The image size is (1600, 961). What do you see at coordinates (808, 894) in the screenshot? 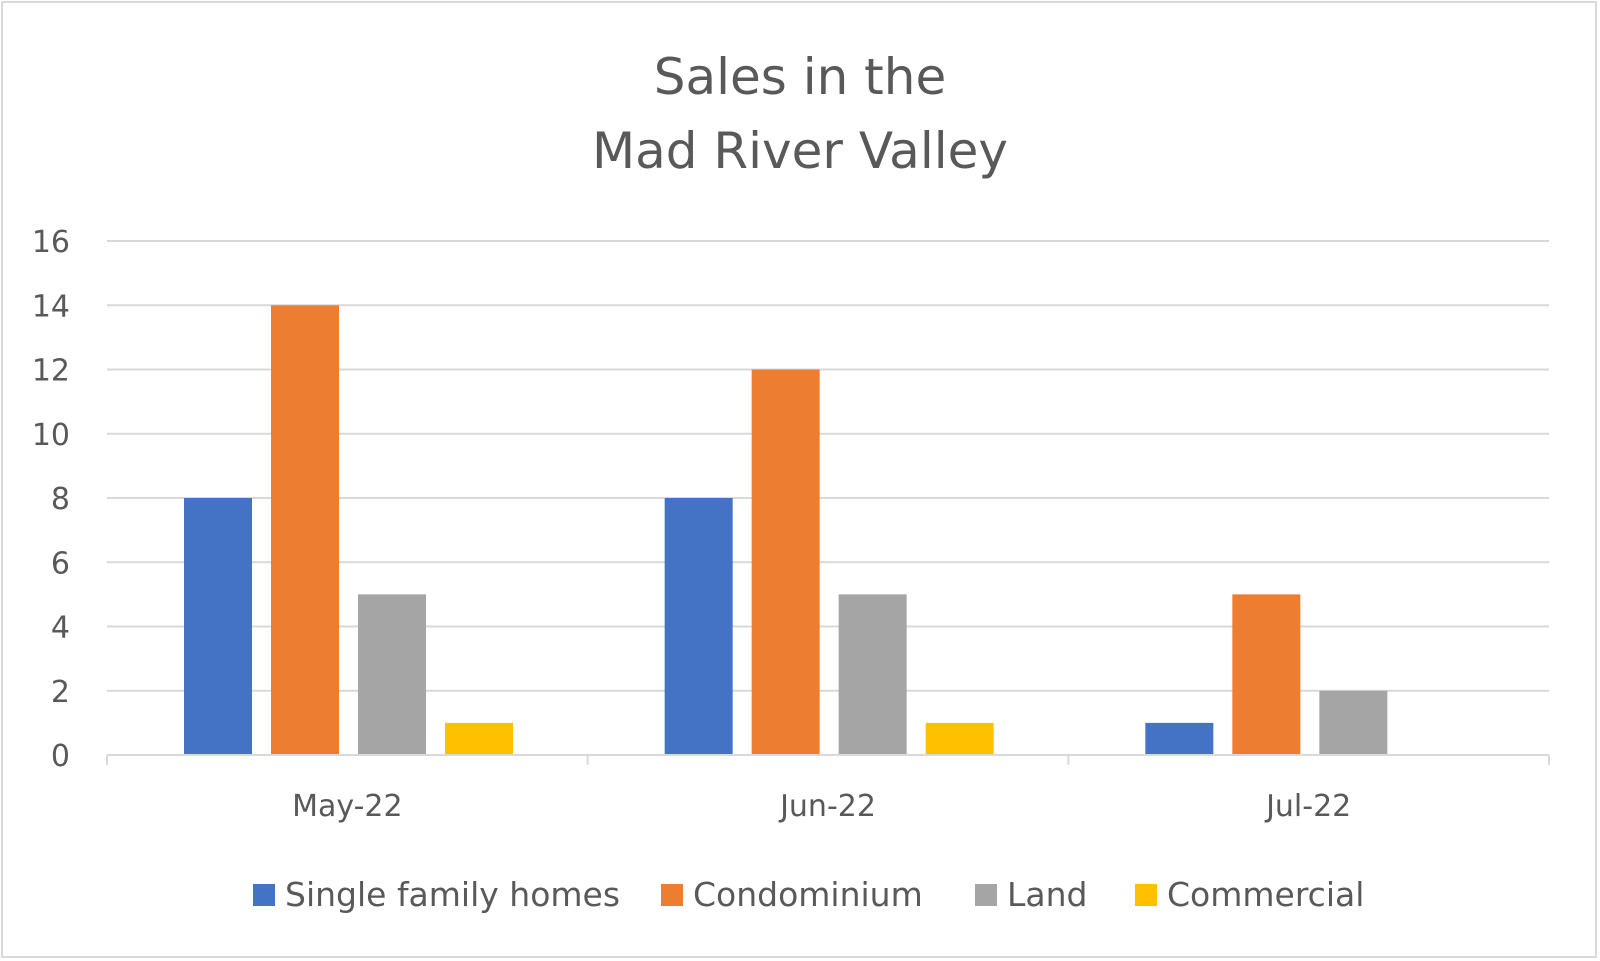
I see `legend-label: Condominium` at bounding box center [808, 894].